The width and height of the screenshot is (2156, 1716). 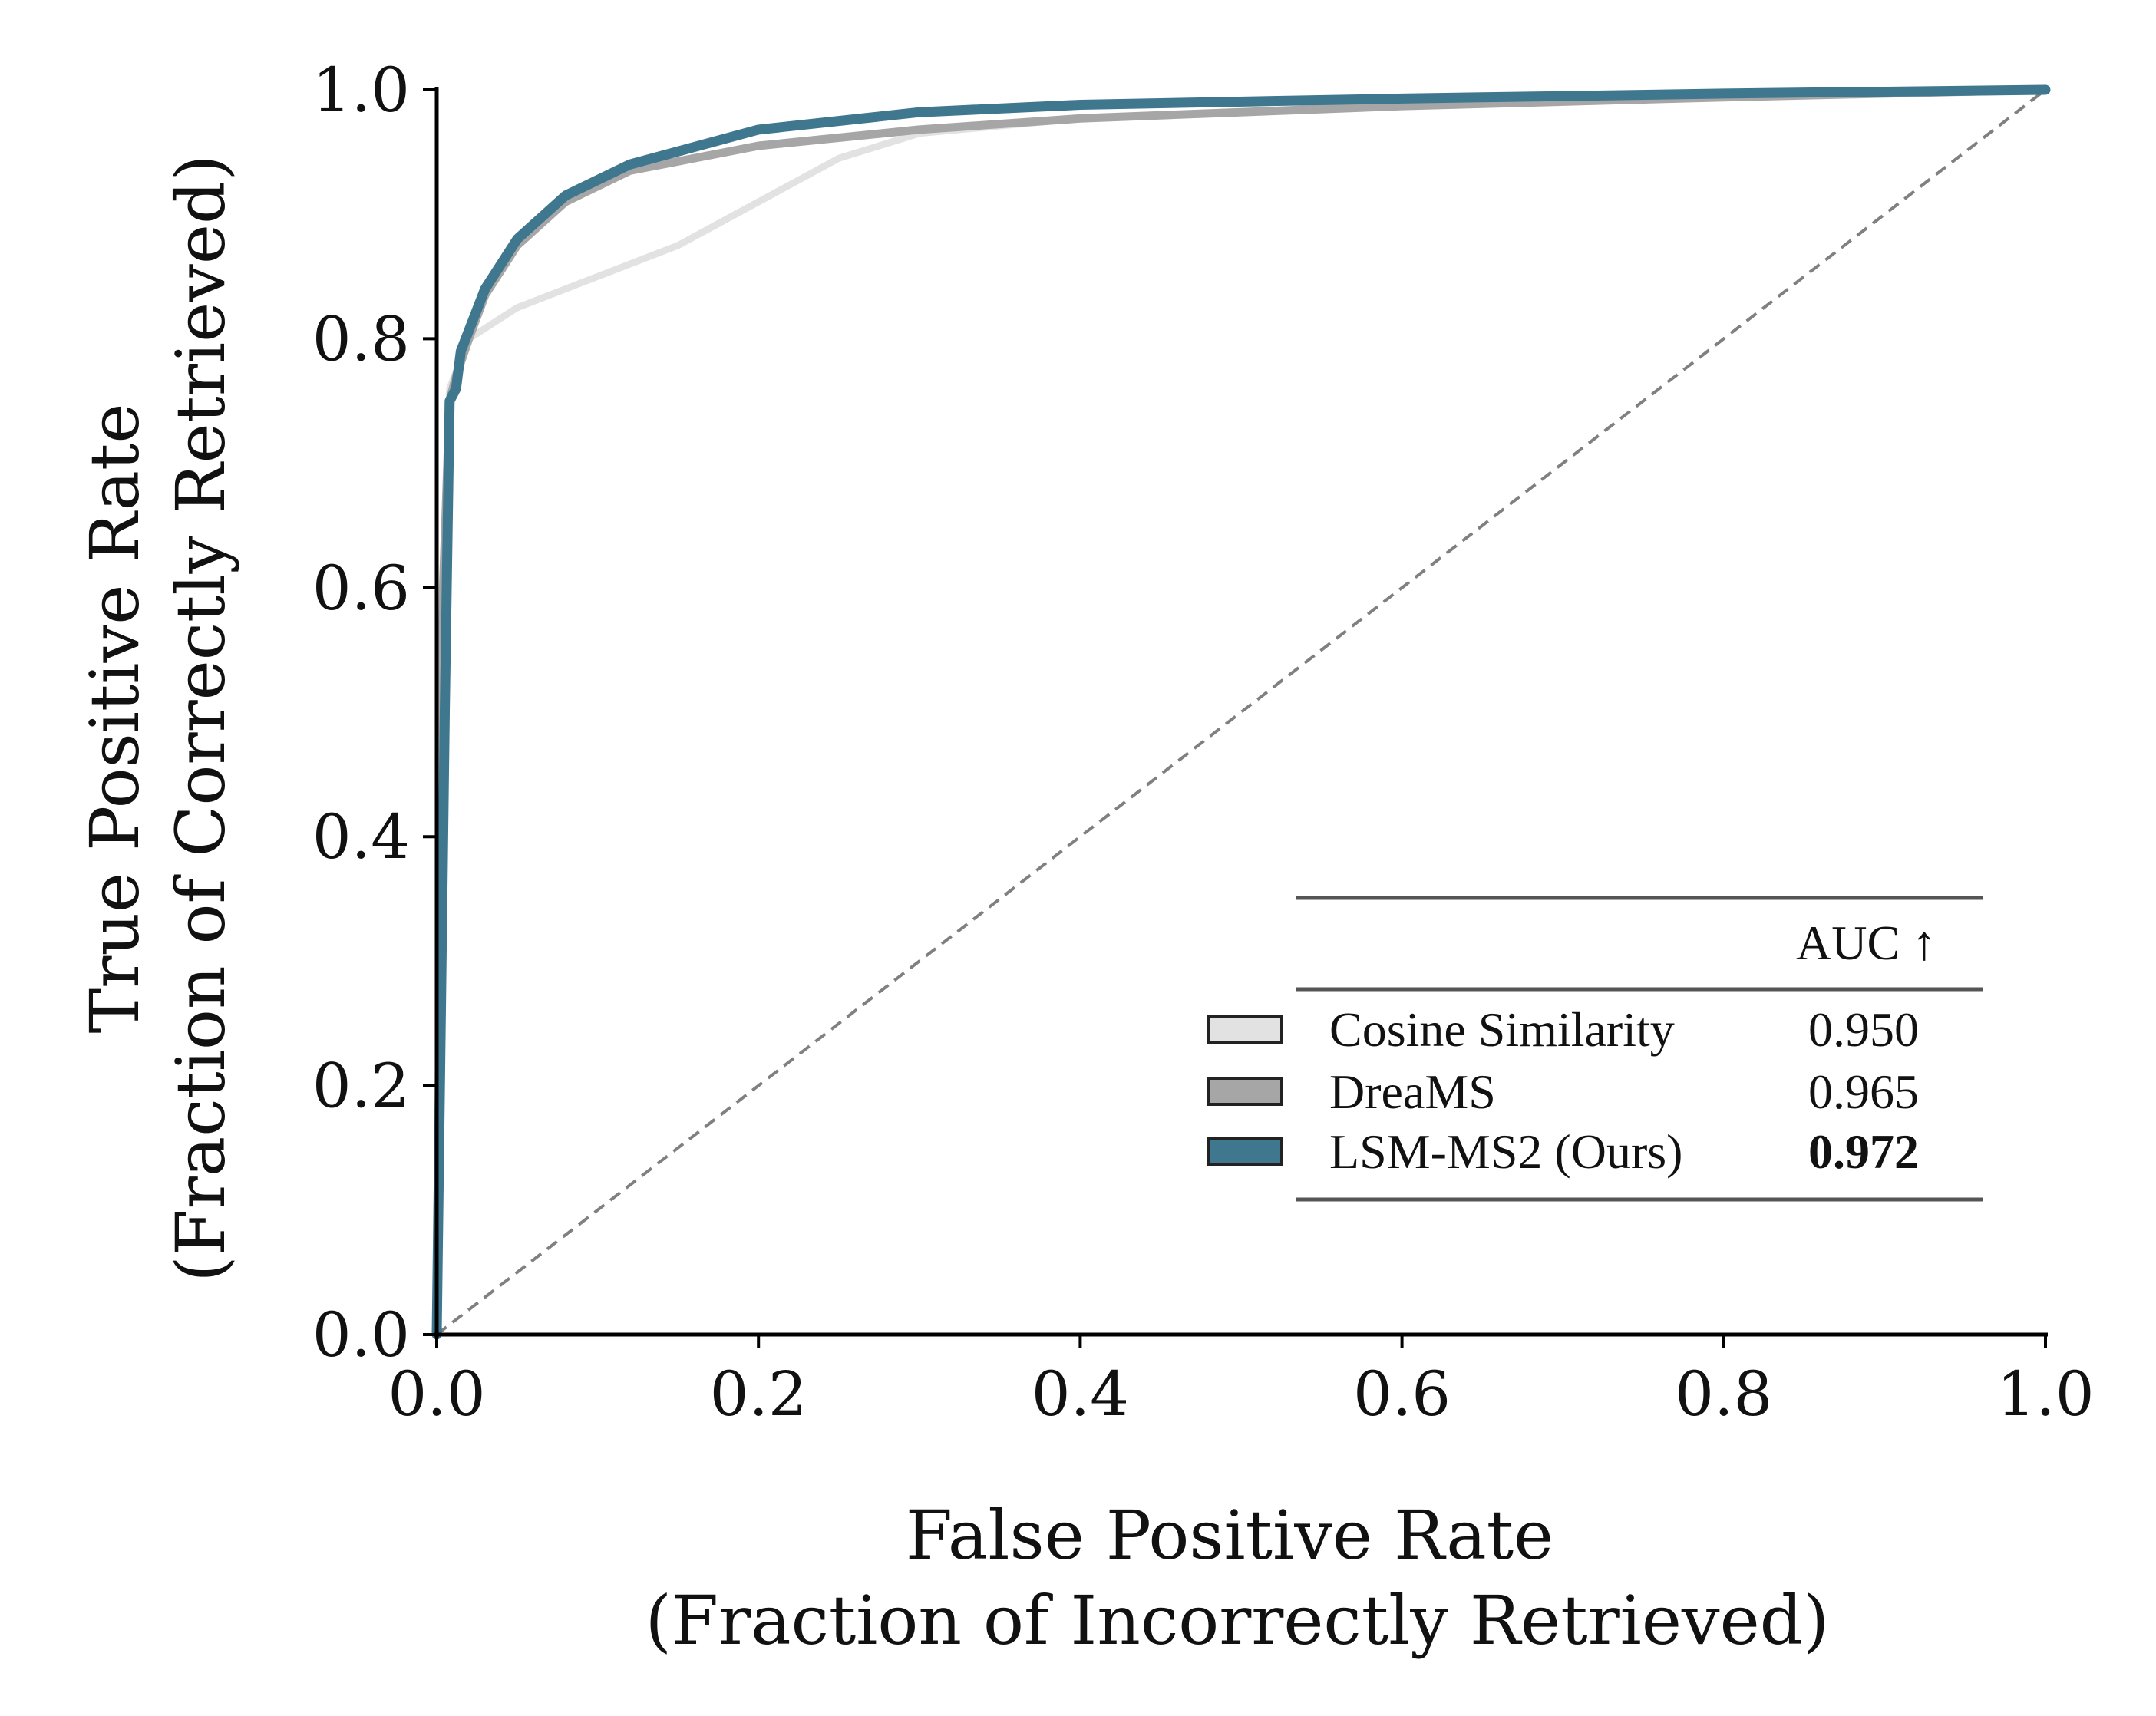 I want to click on y-tick-label: 0.6, so click(x=361, y=588).